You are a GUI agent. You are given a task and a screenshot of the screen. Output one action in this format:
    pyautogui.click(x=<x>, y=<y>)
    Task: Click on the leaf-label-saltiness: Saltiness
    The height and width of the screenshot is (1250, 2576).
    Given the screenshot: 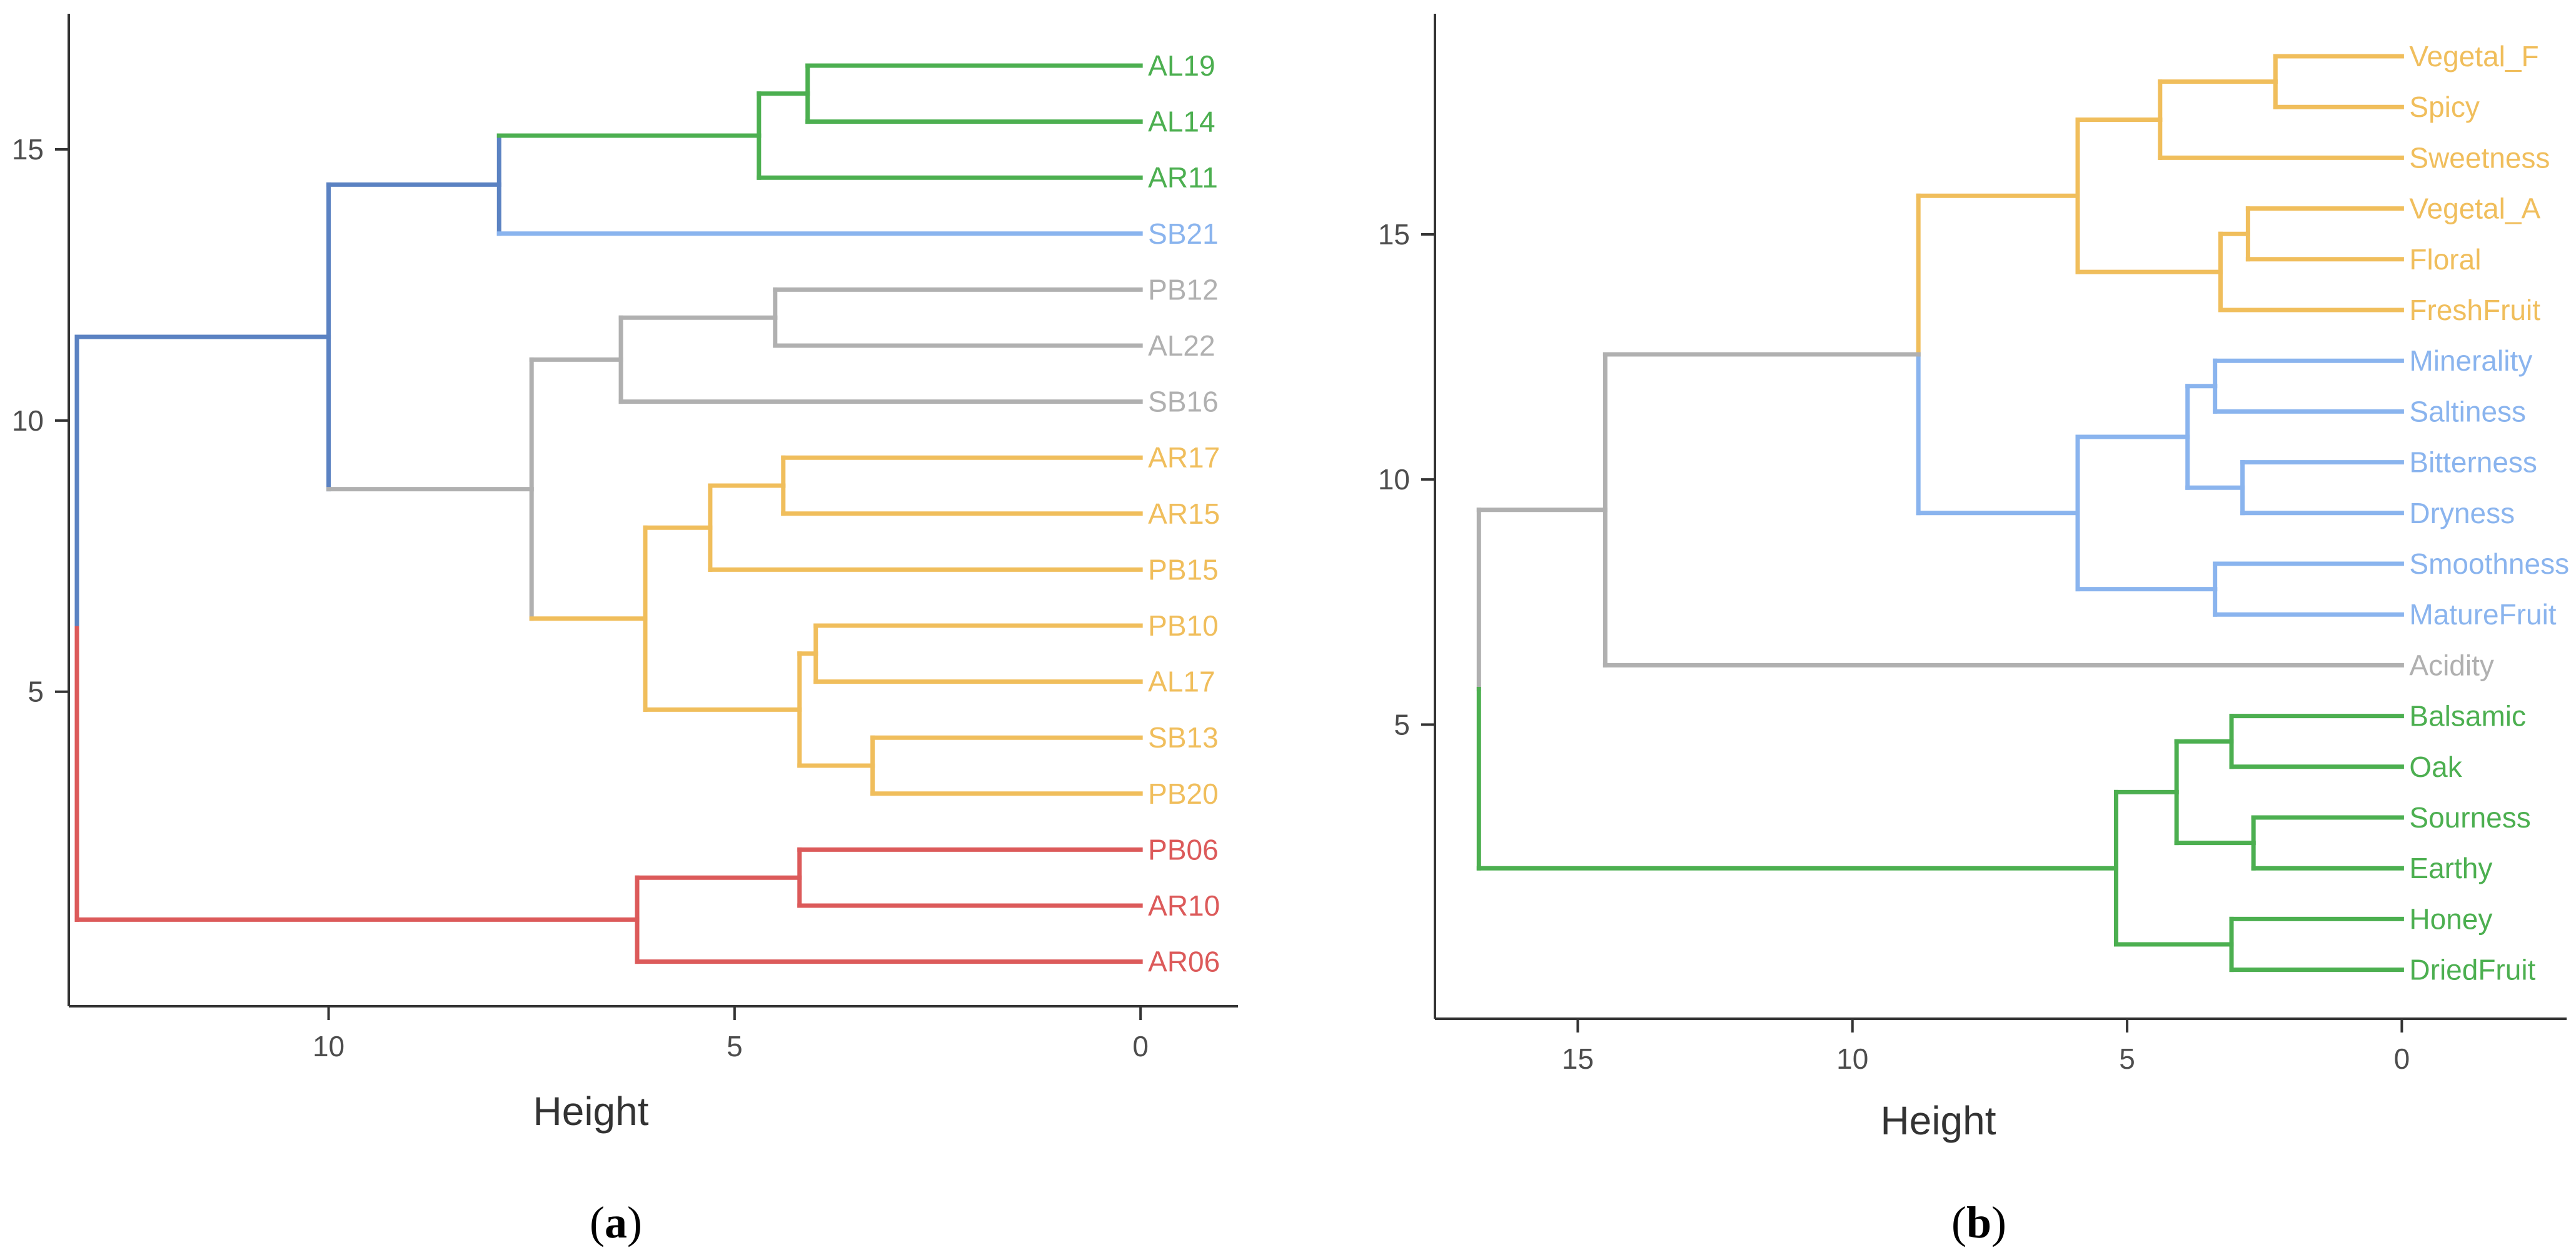 What is the action you would take?
    pyautogui.click(x=2467, y=412)
    